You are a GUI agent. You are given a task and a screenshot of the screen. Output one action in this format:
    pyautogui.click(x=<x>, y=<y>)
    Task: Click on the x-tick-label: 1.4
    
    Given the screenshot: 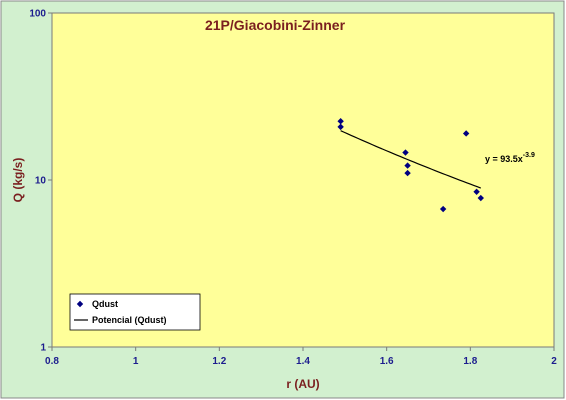 What is the action you would take?
    pyautogui.click(x=303, y=361)
    